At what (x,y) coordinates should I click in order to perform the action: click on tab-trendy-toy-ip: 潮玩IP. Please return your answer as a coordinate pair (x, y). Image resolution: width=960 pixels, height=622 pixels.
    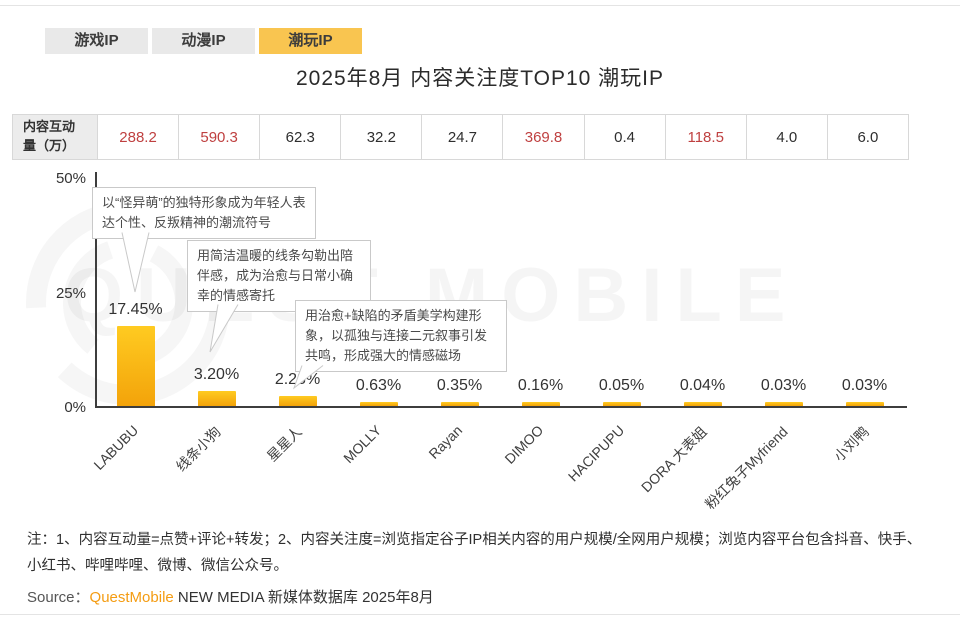
    Looking at the image, I should click on (310, 41).